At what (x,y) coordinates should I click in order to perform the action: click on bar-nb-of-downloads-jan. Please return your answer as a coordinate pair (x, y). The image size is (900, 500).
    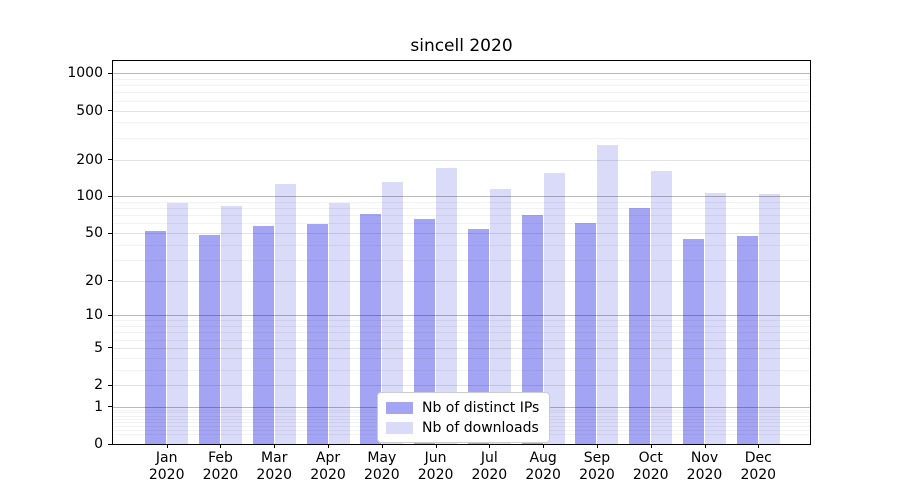
    Looking at the image, I should click on (178, 323).